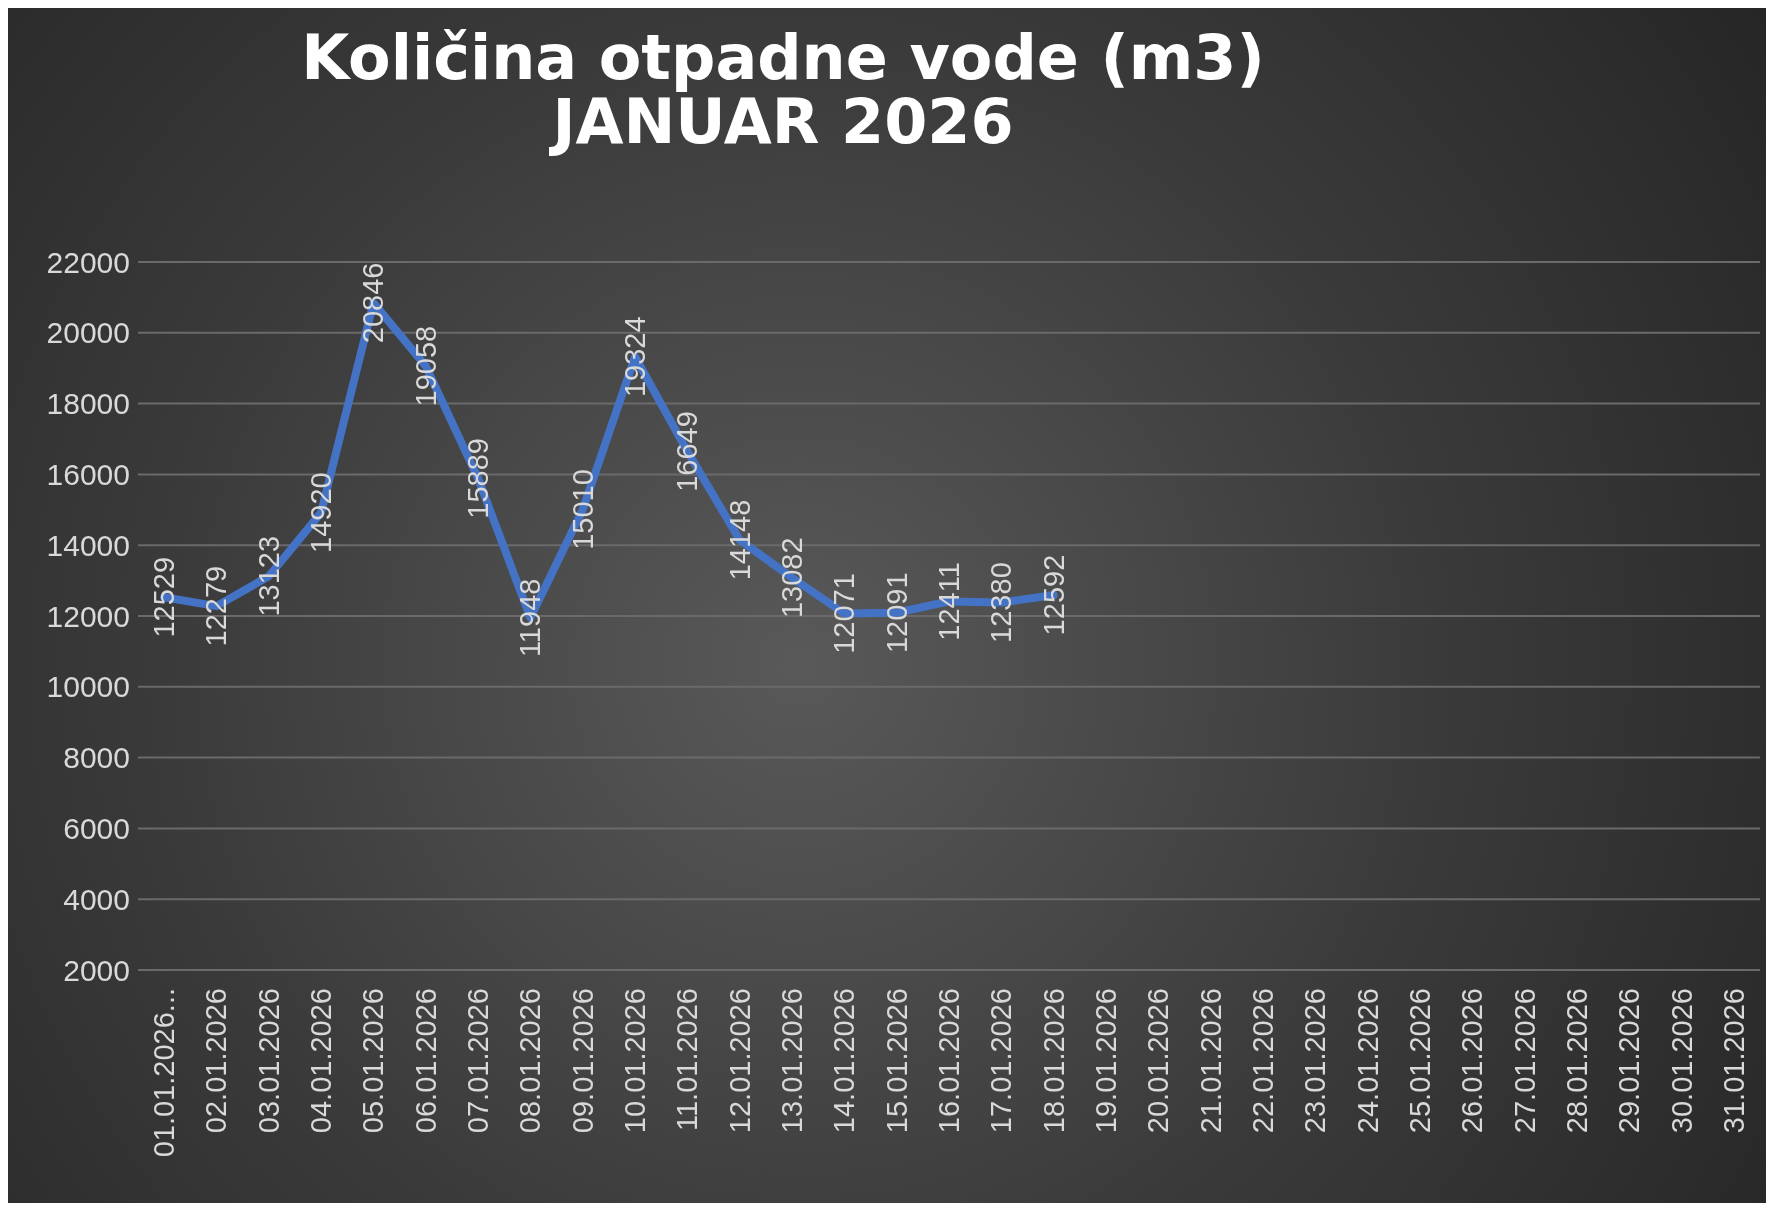  I want to click on x-tick-label: 30.01.2026, so click(1681, 1061).